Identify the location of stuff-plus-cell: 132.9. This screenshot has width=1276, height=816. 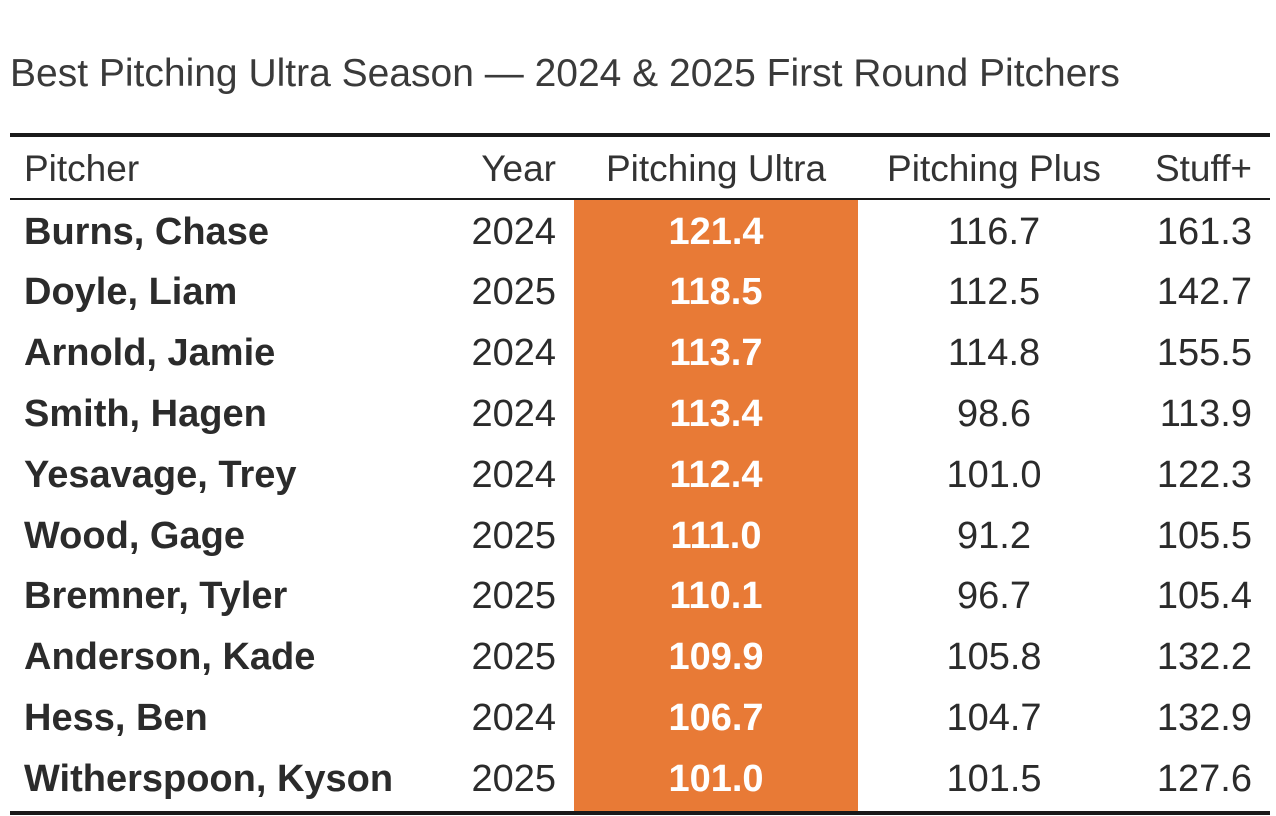
(1204, 717).